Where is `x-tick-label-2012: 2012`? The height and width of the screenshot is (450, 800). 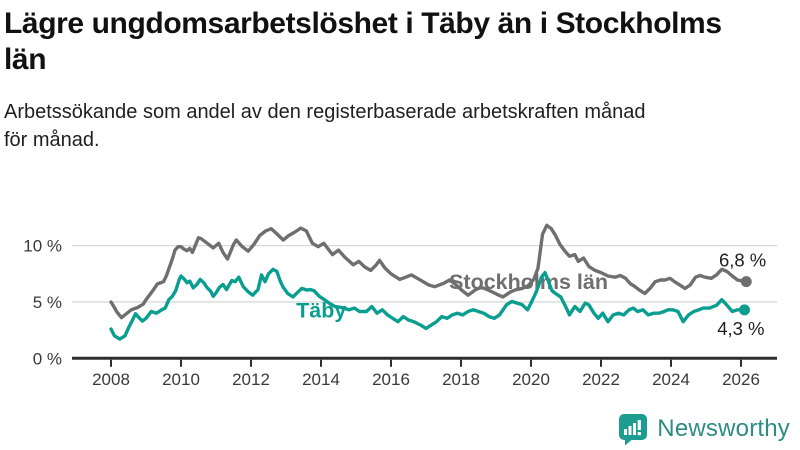 x-tick-label-2012: 2012 is located at coordinates (251, 379).